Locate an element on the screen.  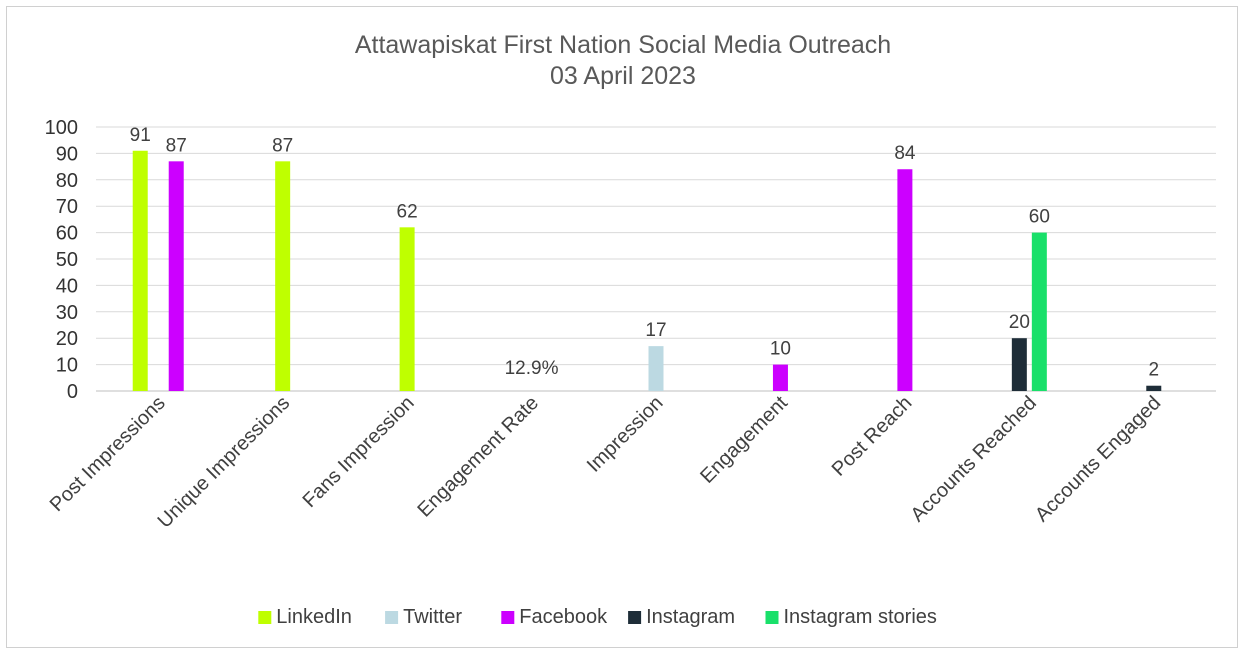
y-axis-ticks: 0 10 20 30 40 50 60 70 80 90 100 is located at coordinates (61, 260).